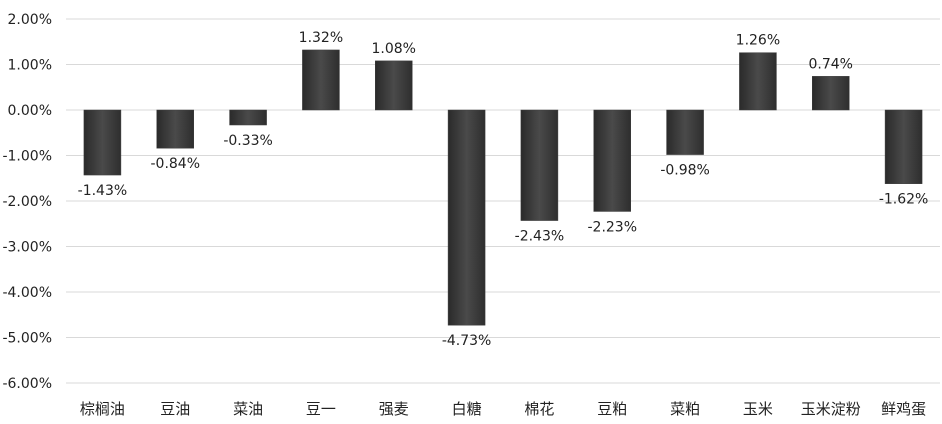 This screenshot has height=424, width=942. Describe the element at coordinates (321, 409) in the screenshot. I see `x-category-label: 豆一` at that location.